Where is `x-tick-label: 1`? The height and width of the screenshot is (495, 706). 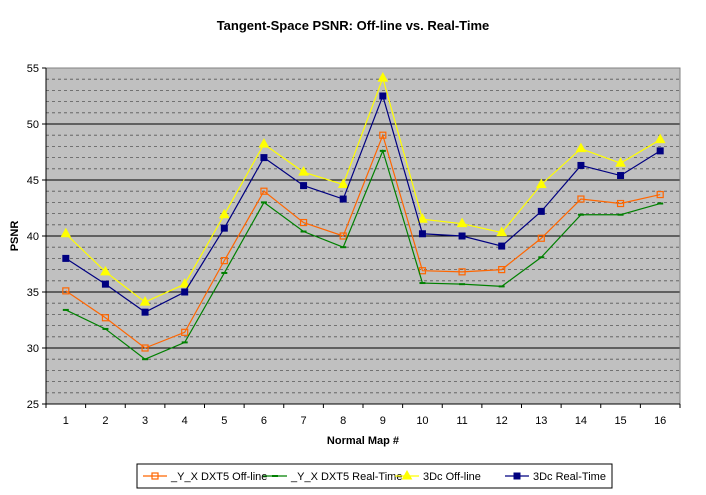
x-tick-label: 1 is located at coordinates (66, 421).